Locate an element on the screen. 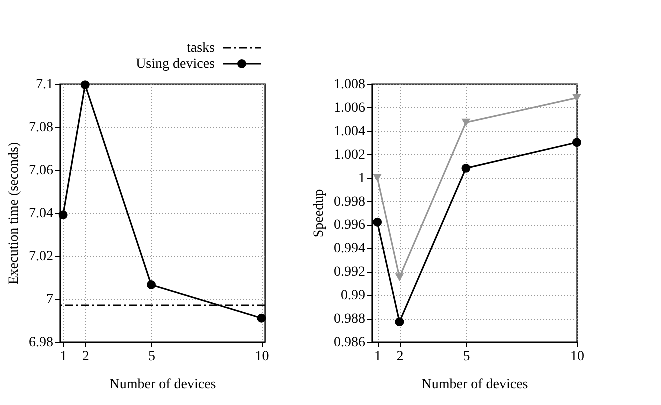 The image size is (661, 405). y-tick-label: 0.998 is located at coordinates (350, 202).